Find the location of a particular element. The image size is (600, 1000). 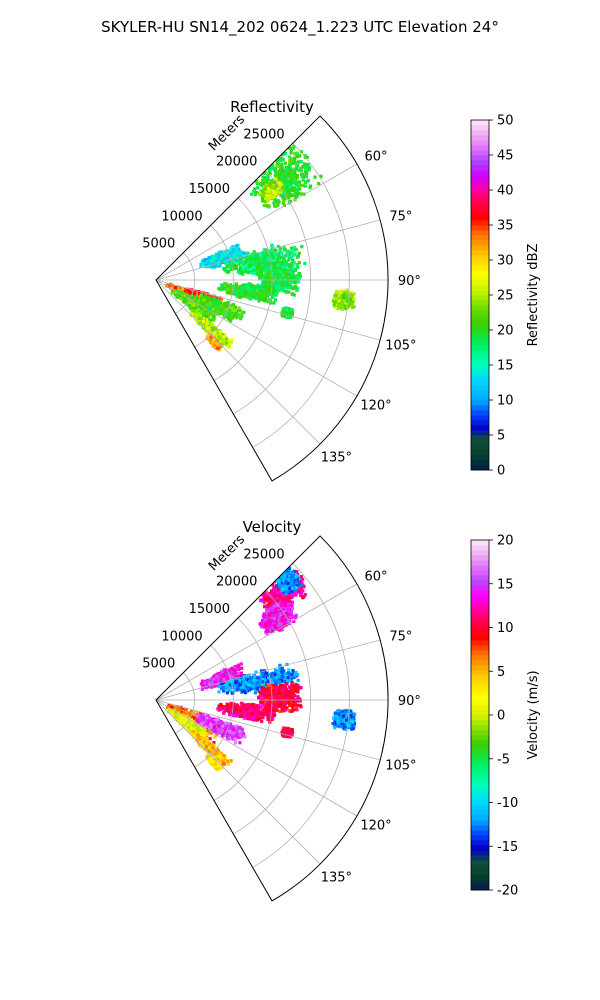

colorbar-tick-label: 45 is located at coordinates (505, 156).